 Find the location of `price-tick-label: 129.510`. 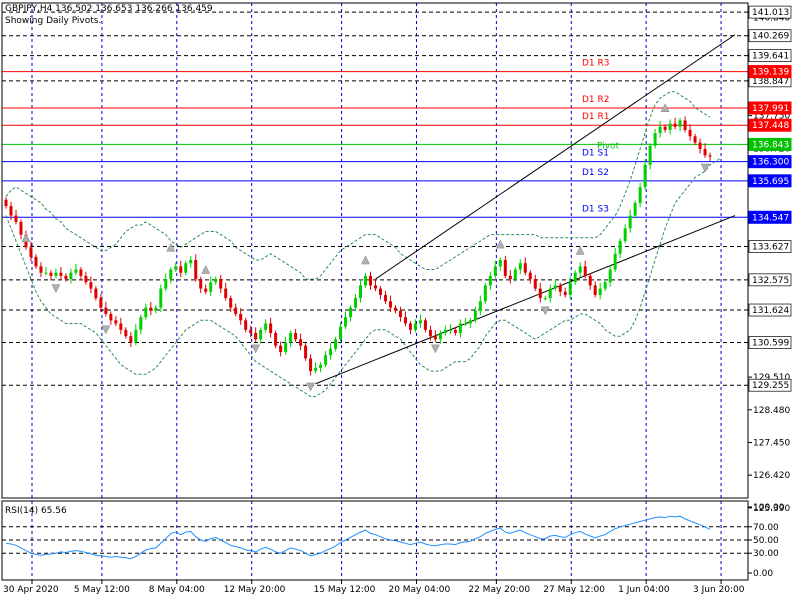

price-tick-label: 129.510 is located at coordinates (771, 378).